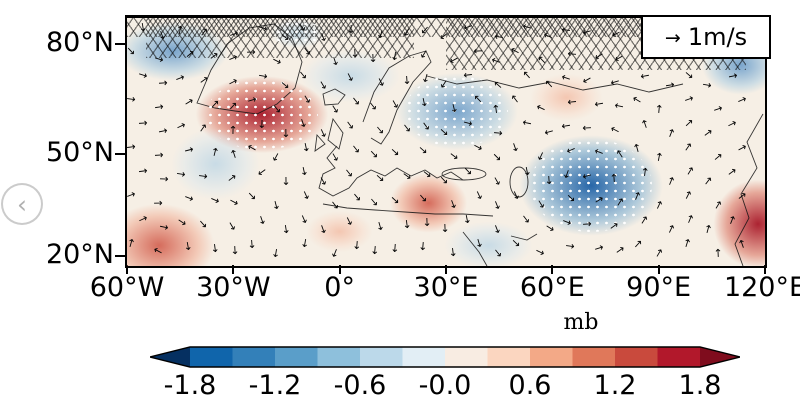 The width and height of the screenshot is (800, 411). What do you see at coordinates (552, 287) in the screenshot?
I see `x-tick-label: 60°E` at bounding box center [552, 287].